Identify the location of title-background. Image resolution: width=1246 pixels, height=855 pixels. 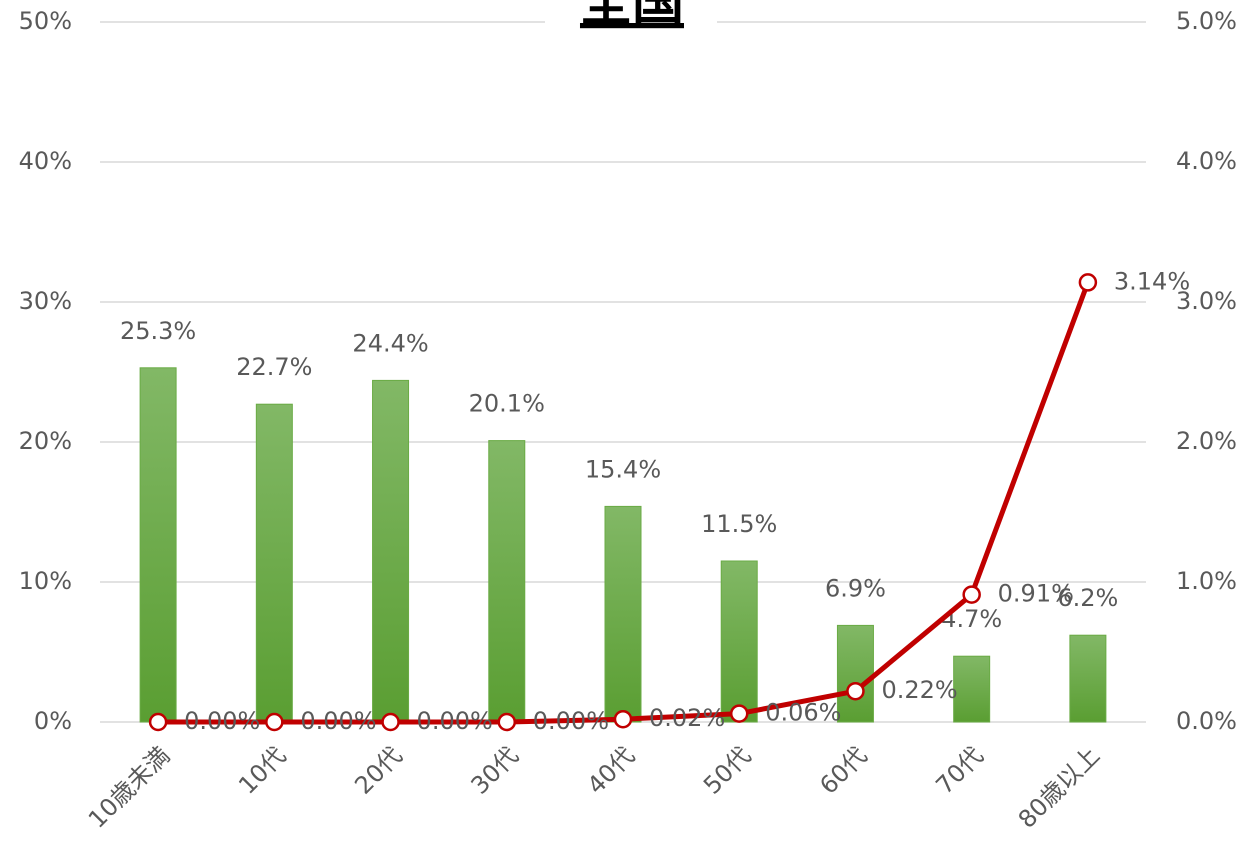
(631, 22).